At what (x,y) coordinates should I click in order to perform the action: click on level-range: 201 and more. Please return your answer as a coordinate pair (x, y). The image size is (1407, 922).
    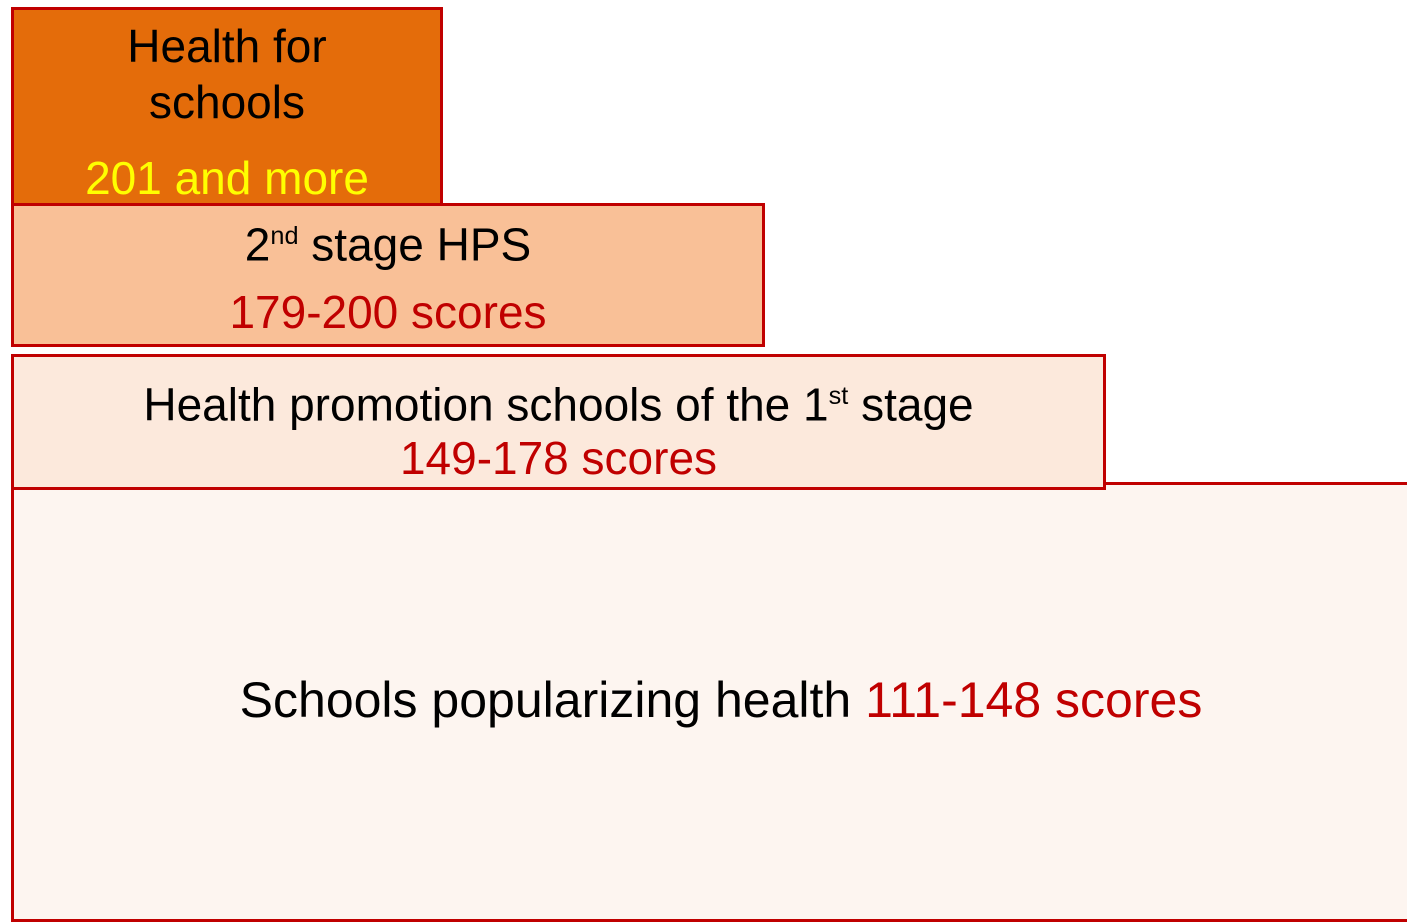
    Looking at the image, I should click on (227, 178).